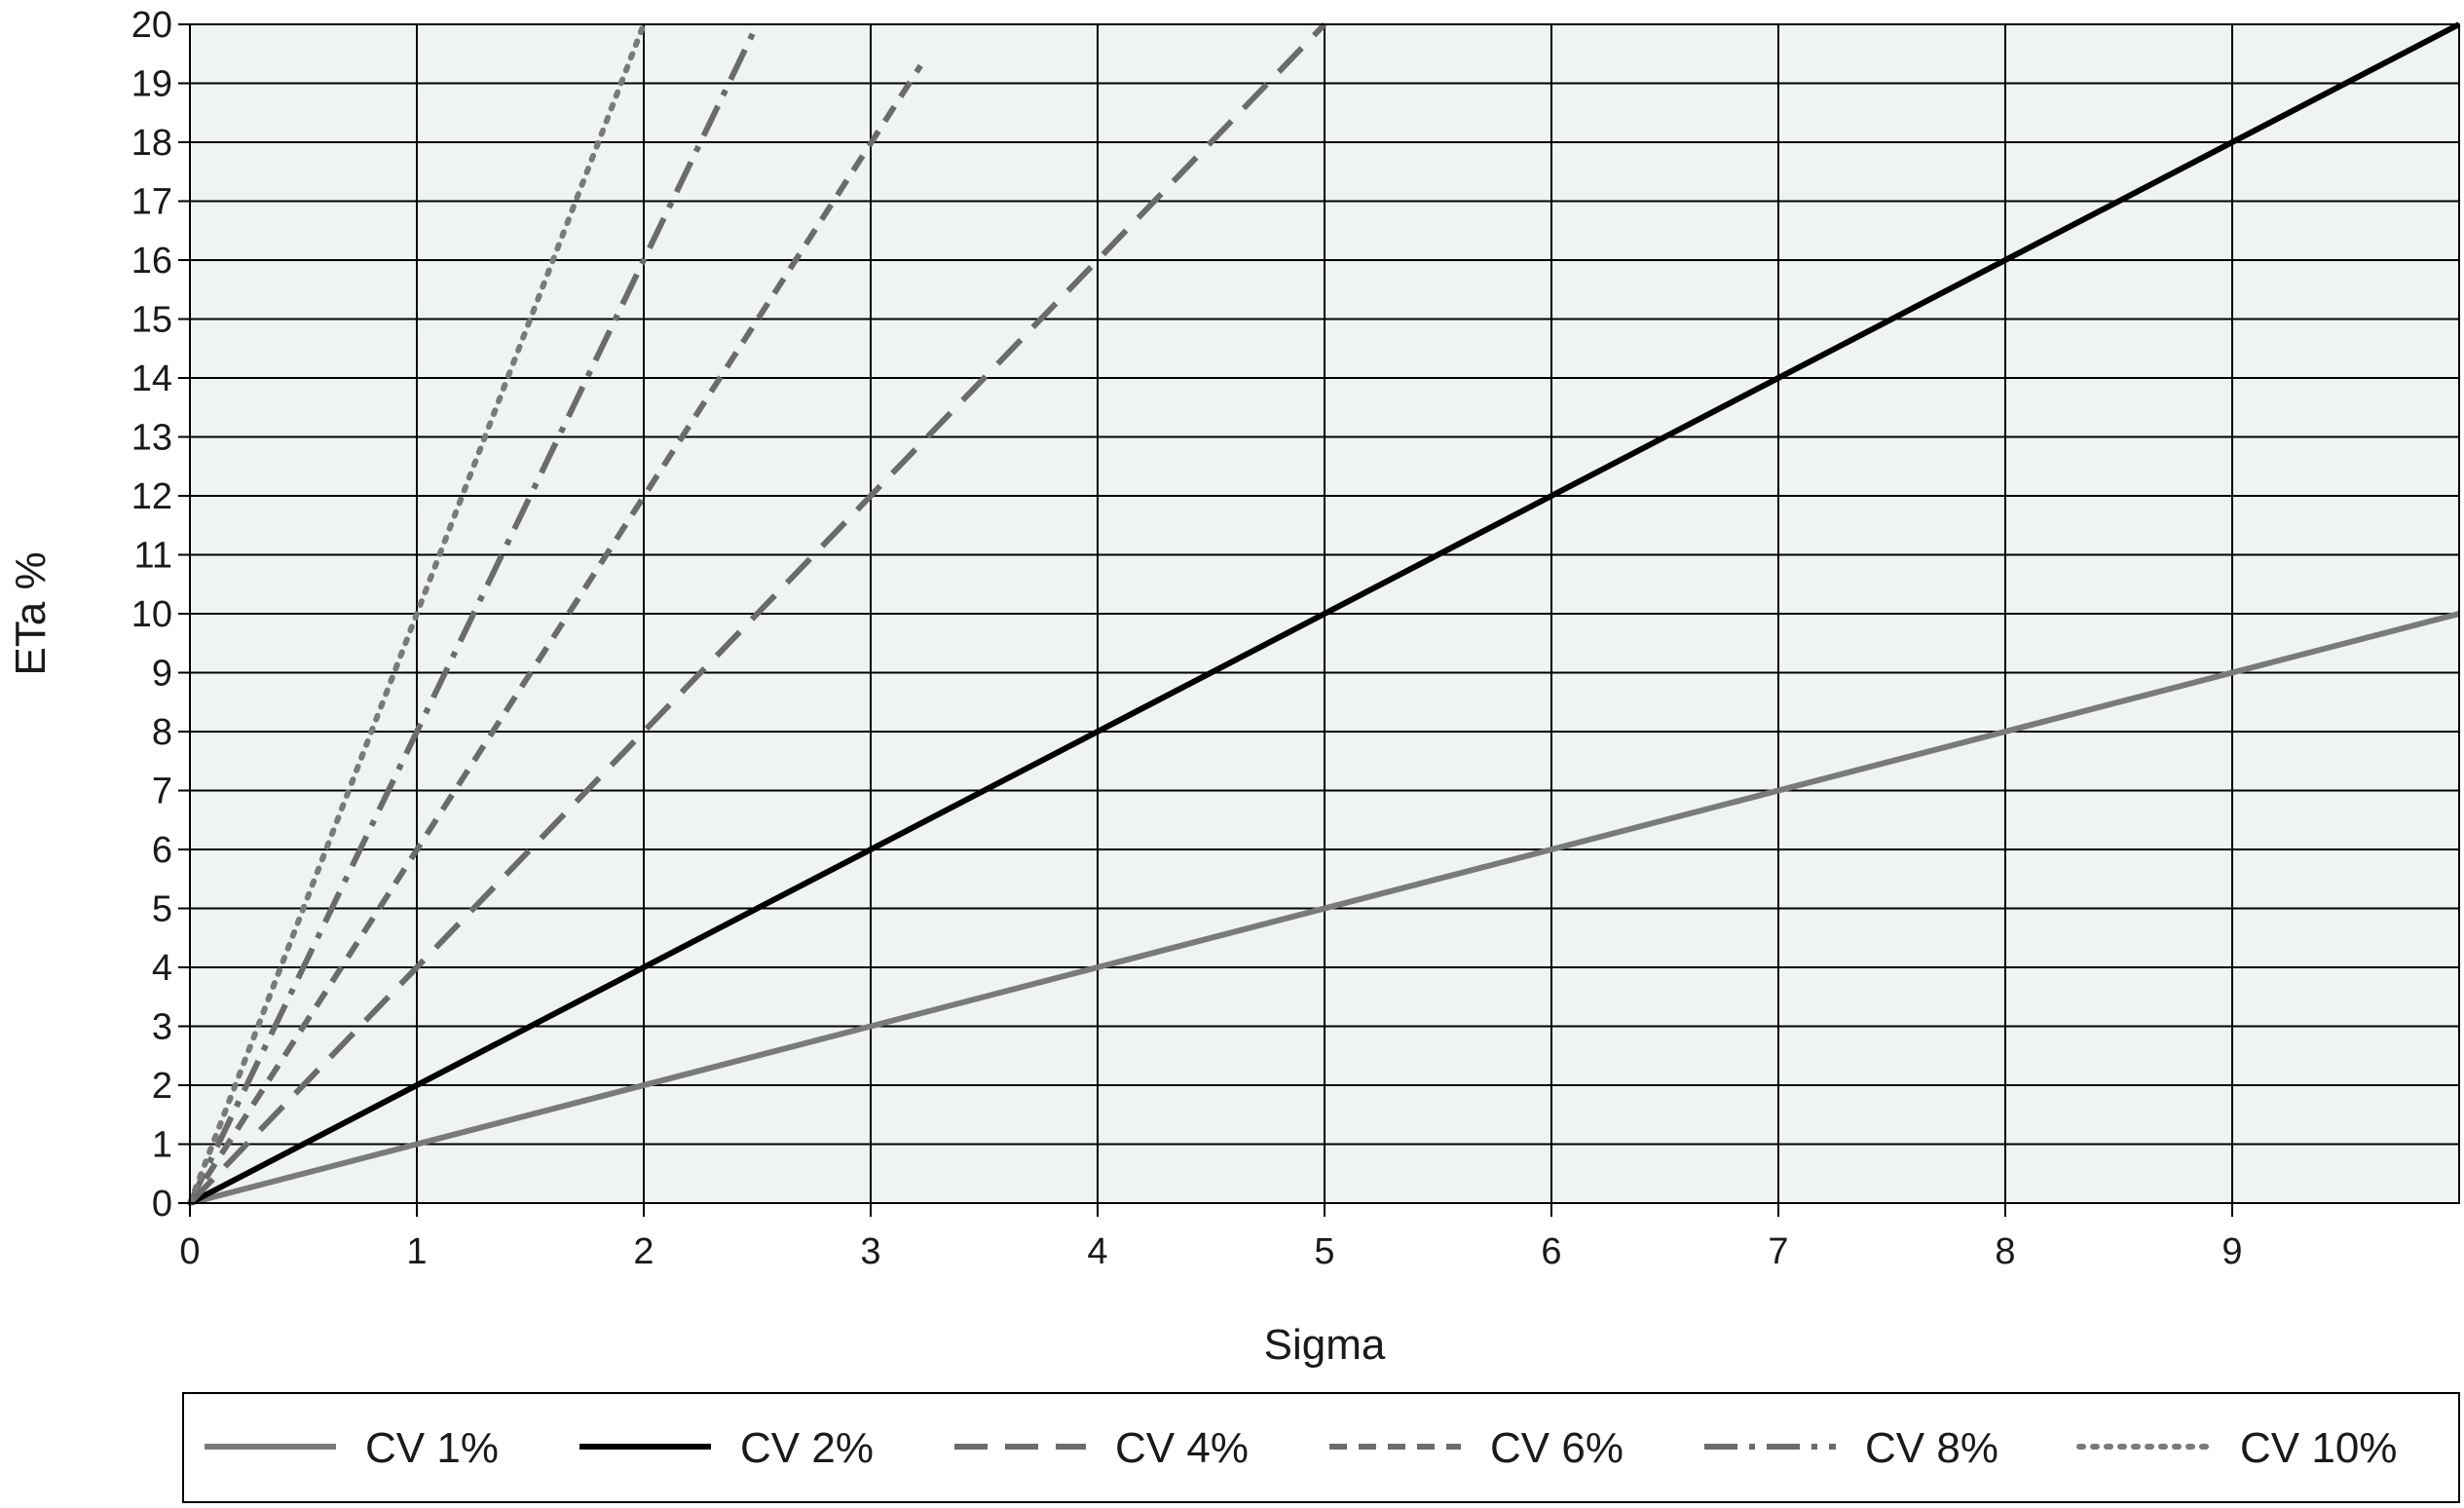  What do you see at coordinates (151, 438) in the screenshot?
I see `y-tick-label-13: 13` at bounding box center [151, 438].